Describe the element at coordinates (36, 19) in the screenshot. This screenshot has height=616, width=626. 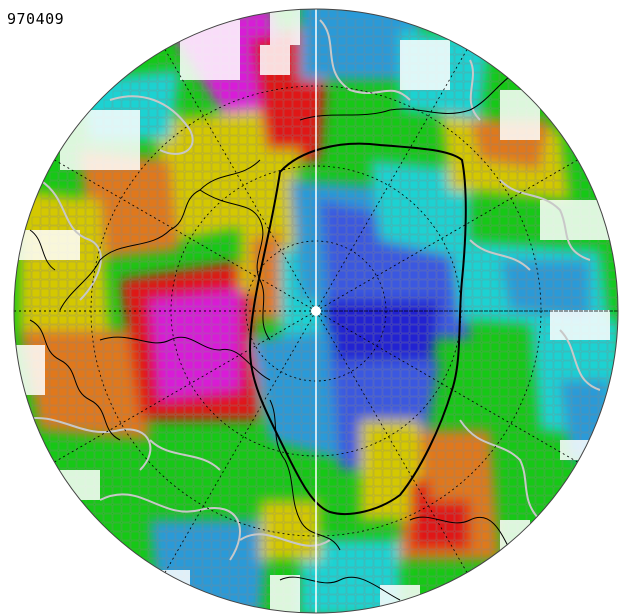
I see `map-date-label: 970409` at that location.